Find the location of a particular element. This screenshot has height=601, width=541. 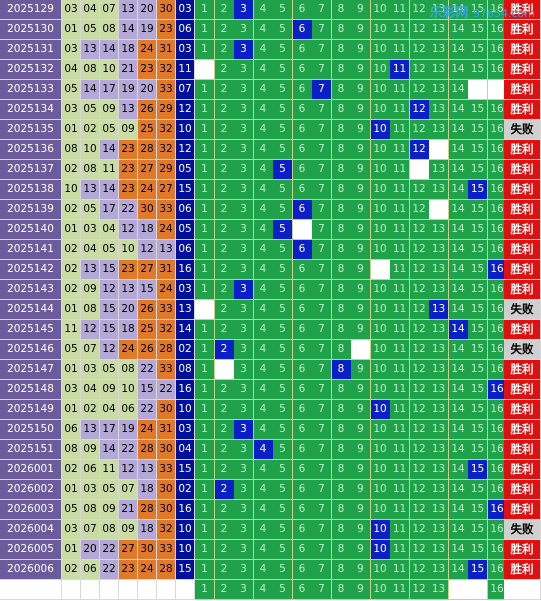

red-ball-cell: 20 is located at coordinates (147, 90).